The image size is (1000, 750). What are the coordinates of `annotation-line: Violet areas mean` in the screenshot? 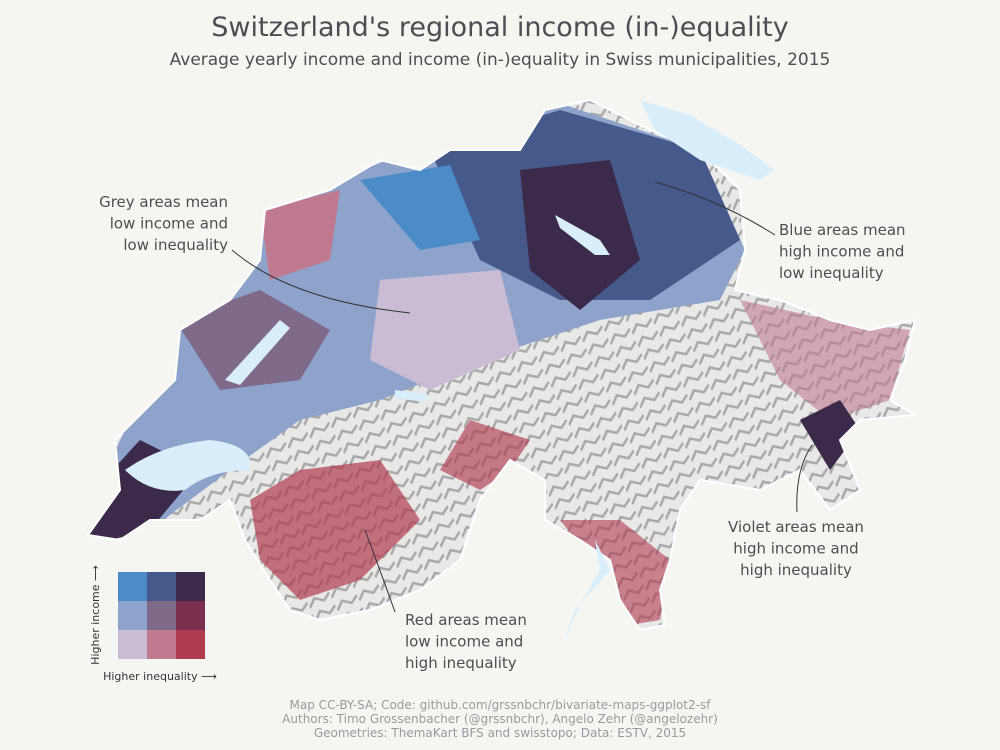 It's located at (796, 527).